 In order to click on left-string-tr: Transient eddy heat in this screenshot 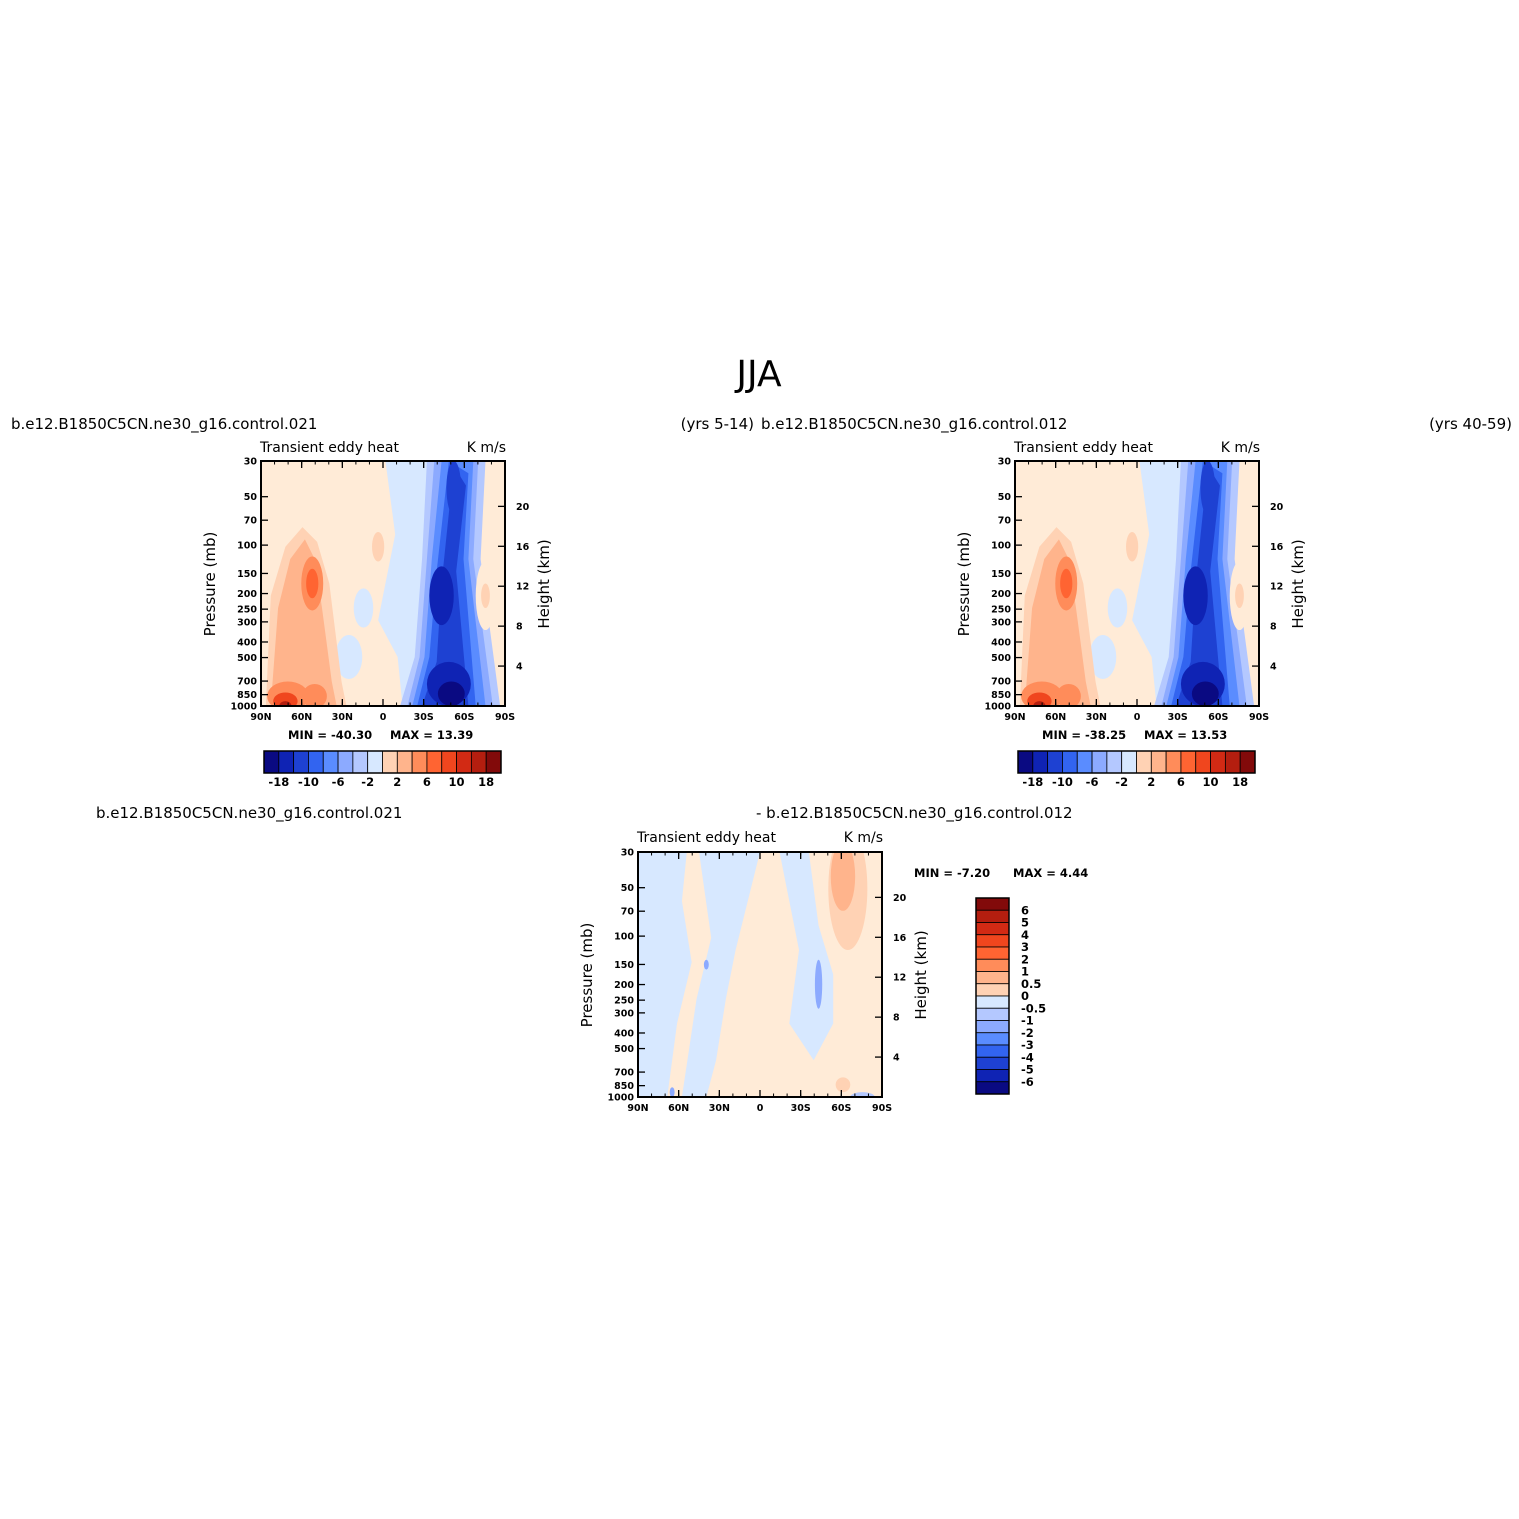, I will do `click(1083, 448)`.